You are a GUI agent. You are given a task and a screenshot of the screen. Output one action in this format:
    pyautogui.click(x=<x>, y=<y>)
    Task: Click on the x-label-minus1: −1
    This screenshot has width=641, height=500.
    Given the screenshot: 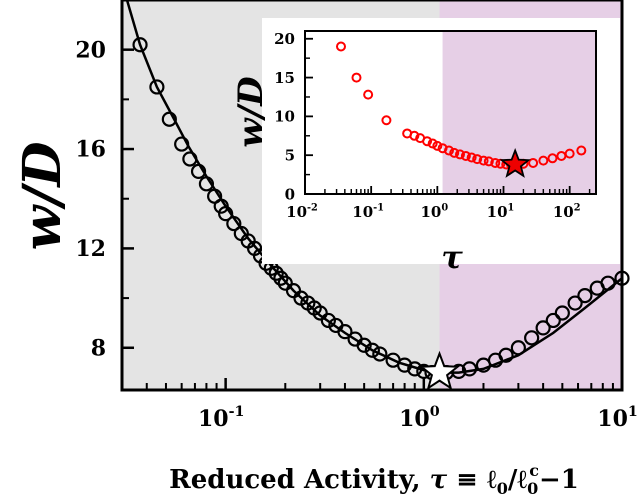 What is the action you would take?
    pyautogui.click(x=559, y=480)
    